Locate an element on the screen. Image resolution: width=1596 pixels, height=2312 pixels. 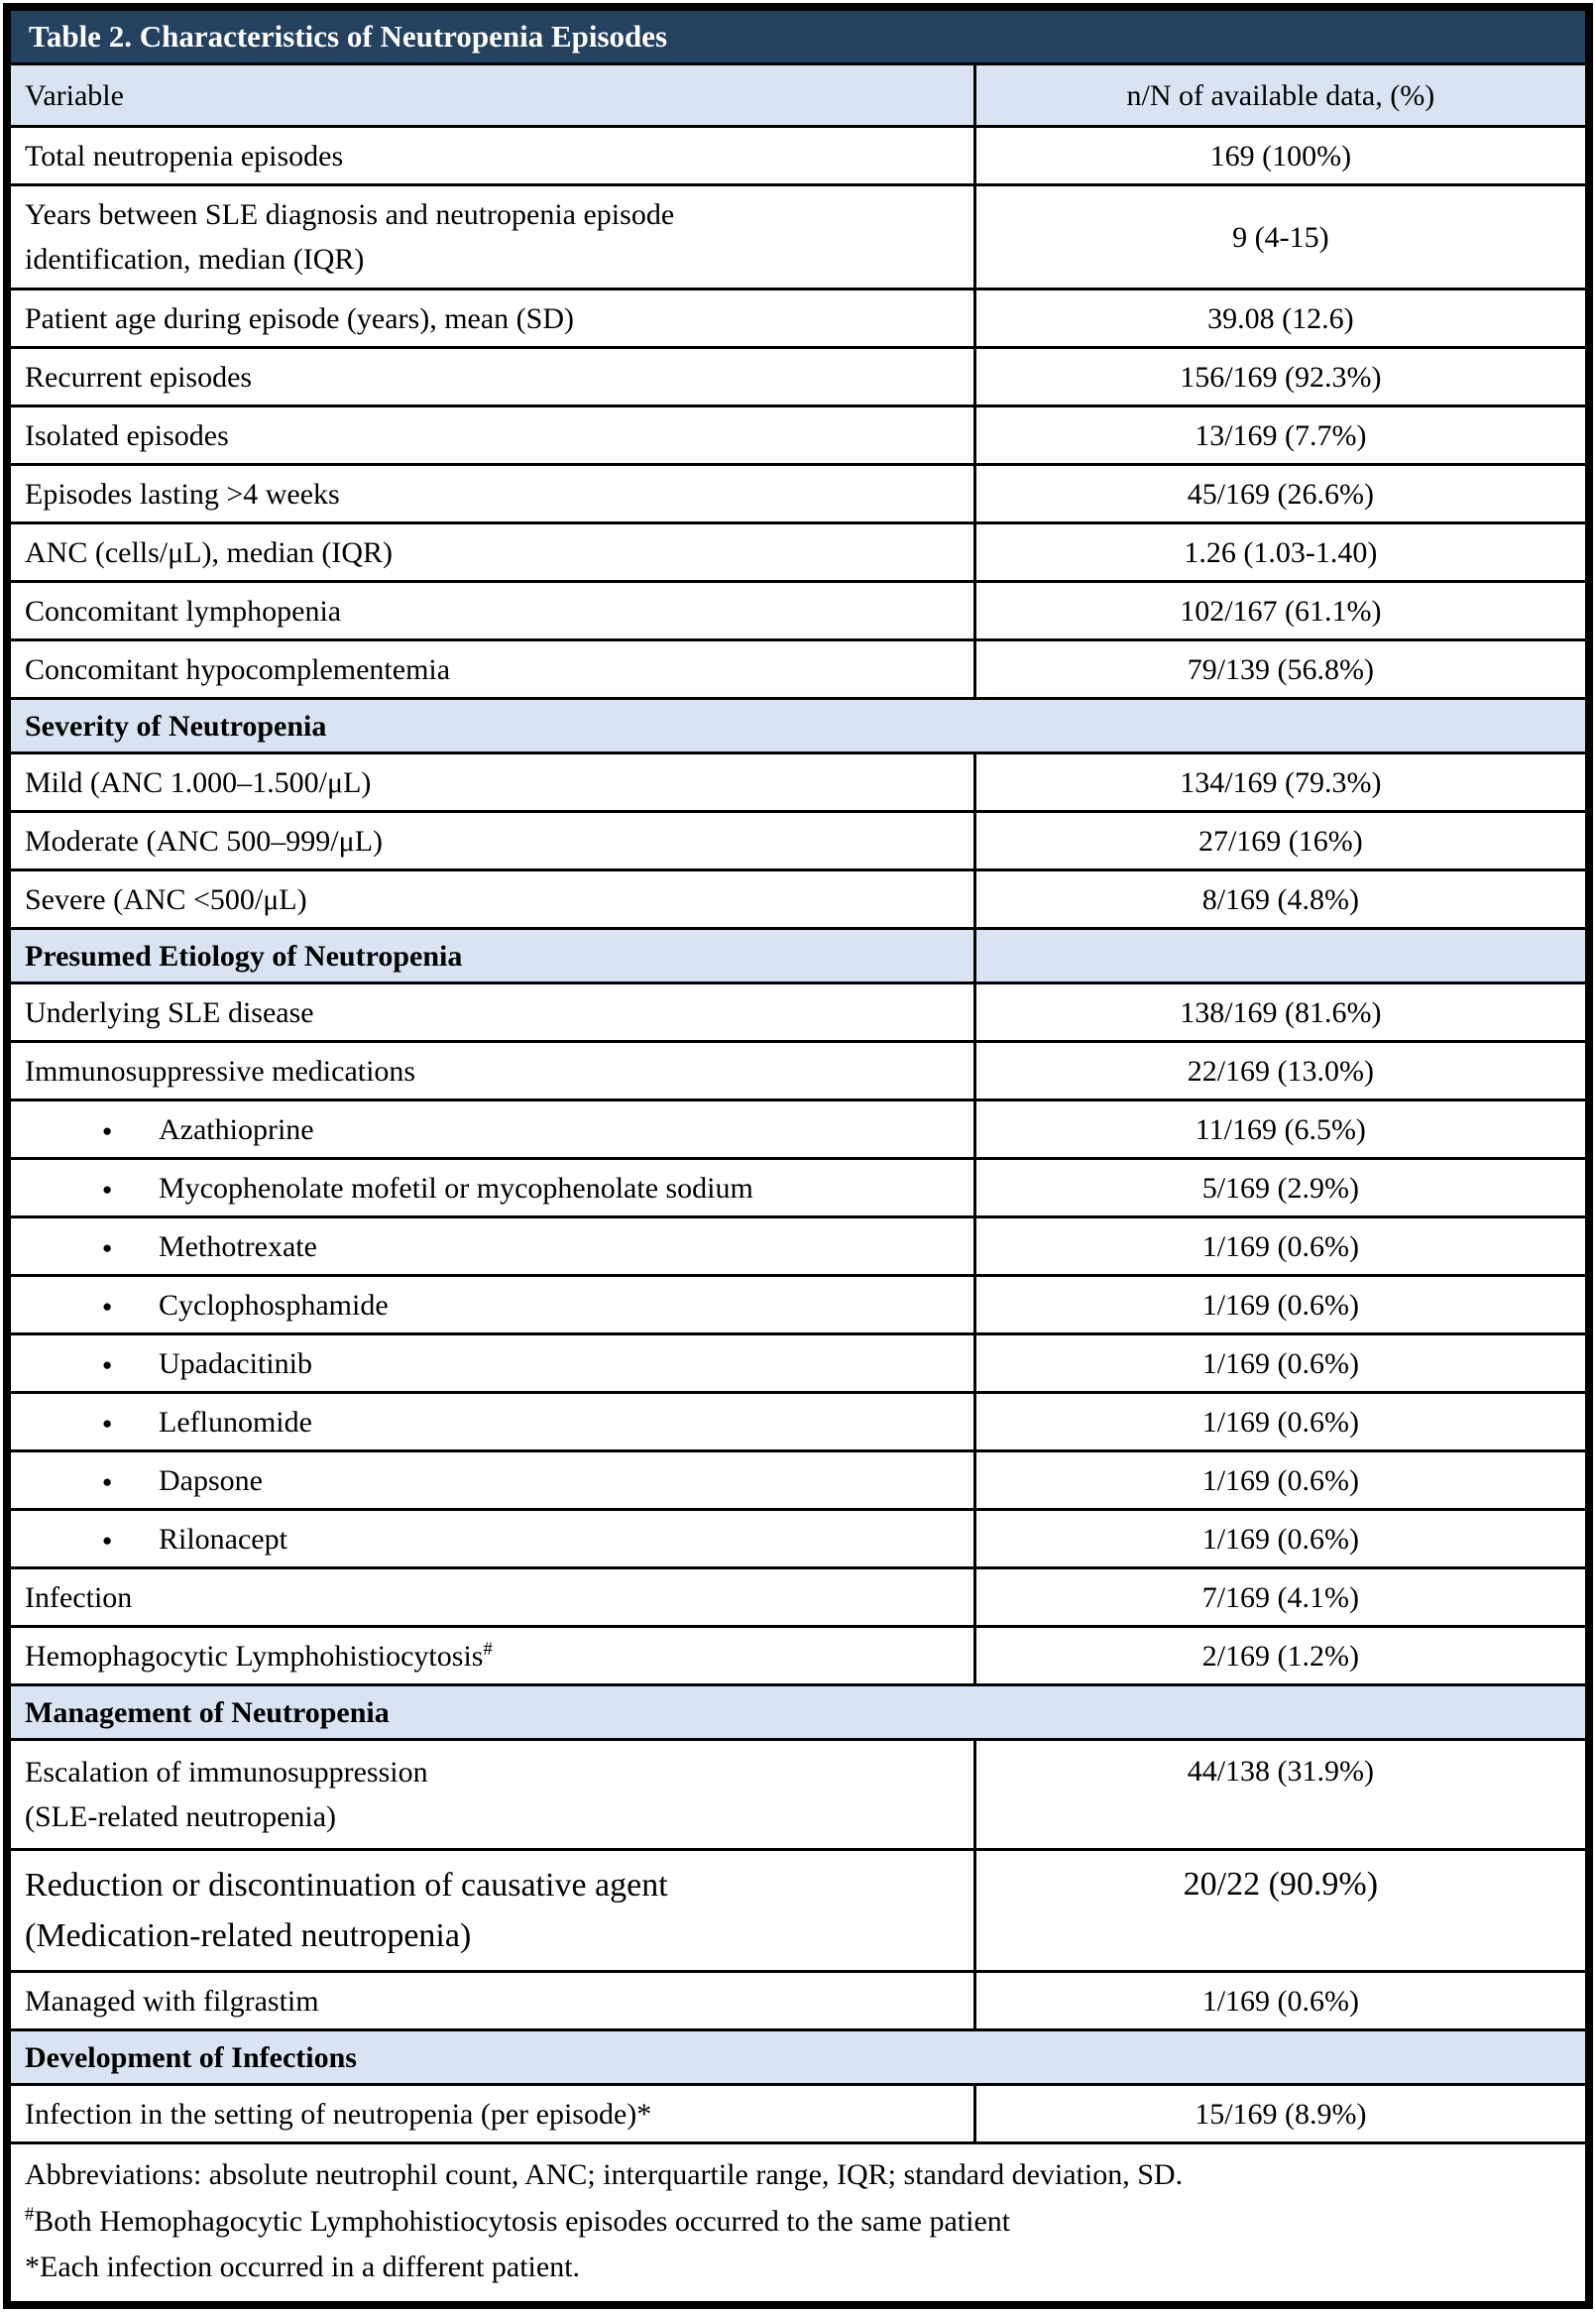
section-severity-of-neutropenia: Severity of Neutropenia is located at coordinates (798, 725).